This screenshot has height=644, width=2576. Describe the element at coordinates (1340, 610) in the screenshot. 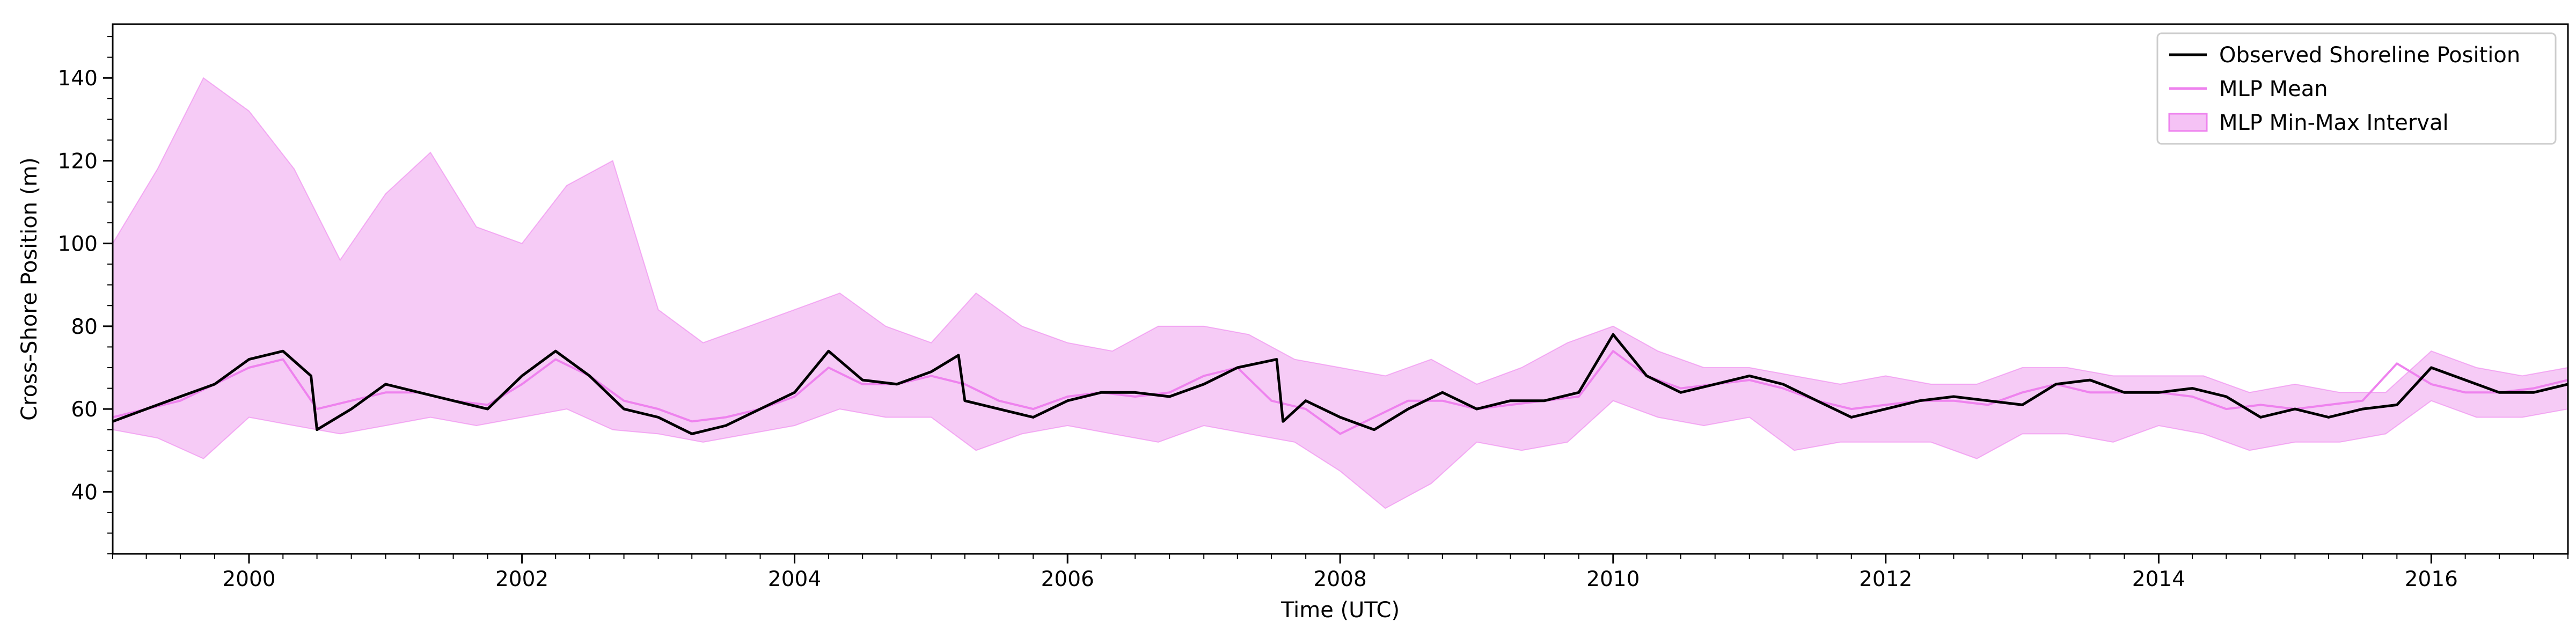

I see `x-axis-label: Time (UTC)` at that location.